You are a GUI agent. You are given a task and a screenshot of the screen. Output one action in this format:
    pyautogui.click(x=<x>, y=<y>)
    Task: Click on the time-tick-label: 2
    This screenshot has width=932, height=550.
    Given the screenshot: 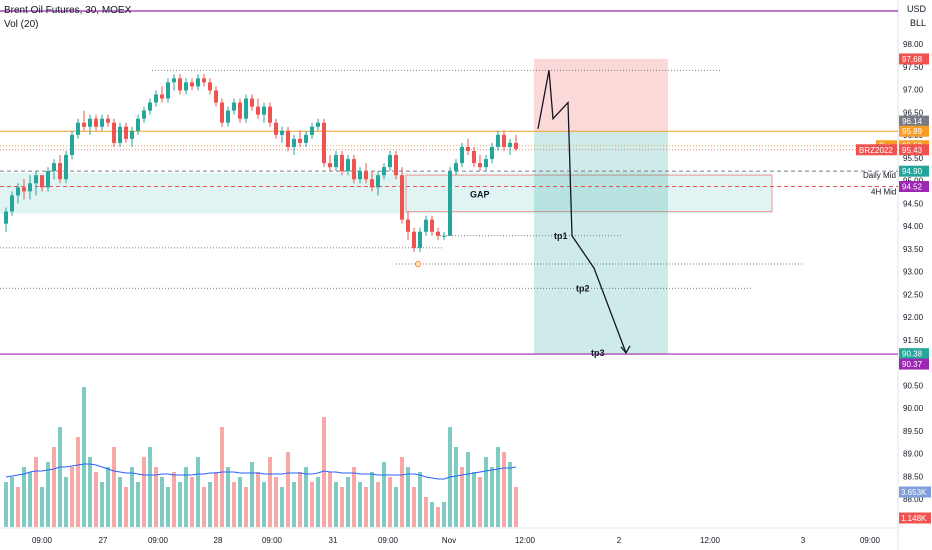 What is the action you would take?
    pyautogui.click(x=619, y=540)
    